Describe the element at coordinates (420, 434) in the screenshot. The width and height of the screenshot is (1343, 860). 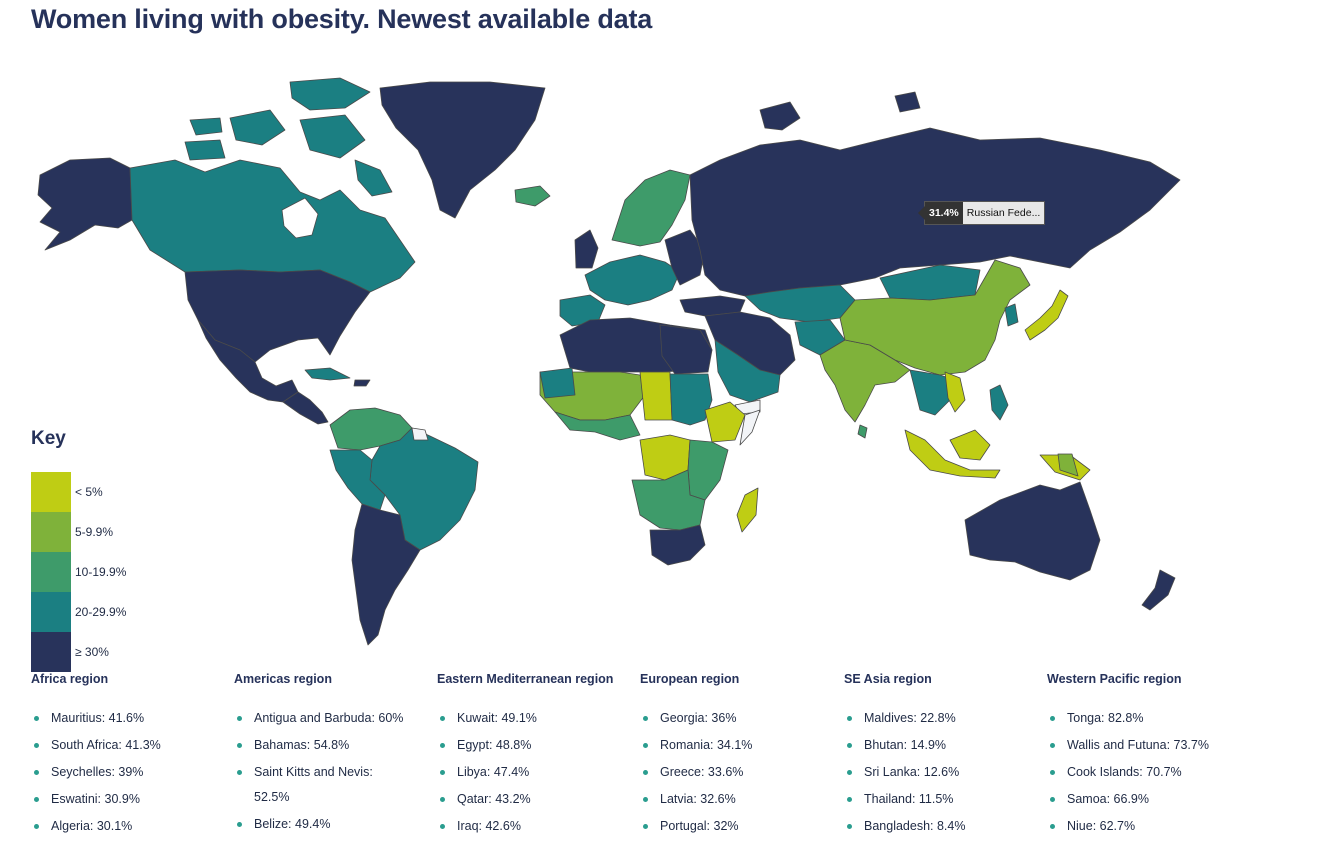
I see `region-french-guiana` at that location.